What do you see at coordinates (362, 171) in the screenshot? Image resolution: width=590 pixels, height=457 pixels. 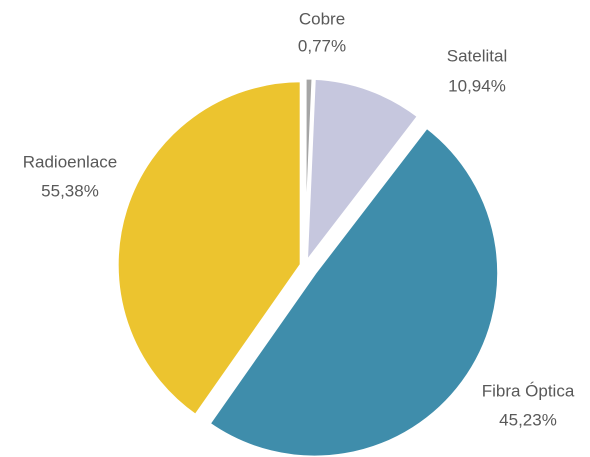 I see `pie-slice` at bounding box center [362, 171].